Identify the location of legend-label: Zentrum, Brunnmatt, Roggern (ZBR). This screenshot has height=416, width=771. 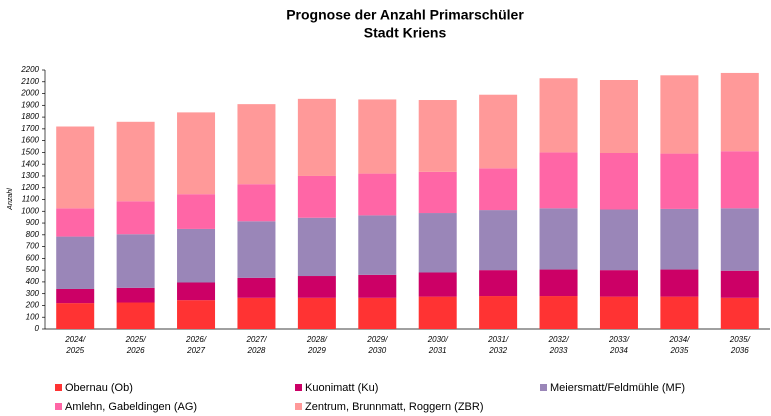
(394, 407).